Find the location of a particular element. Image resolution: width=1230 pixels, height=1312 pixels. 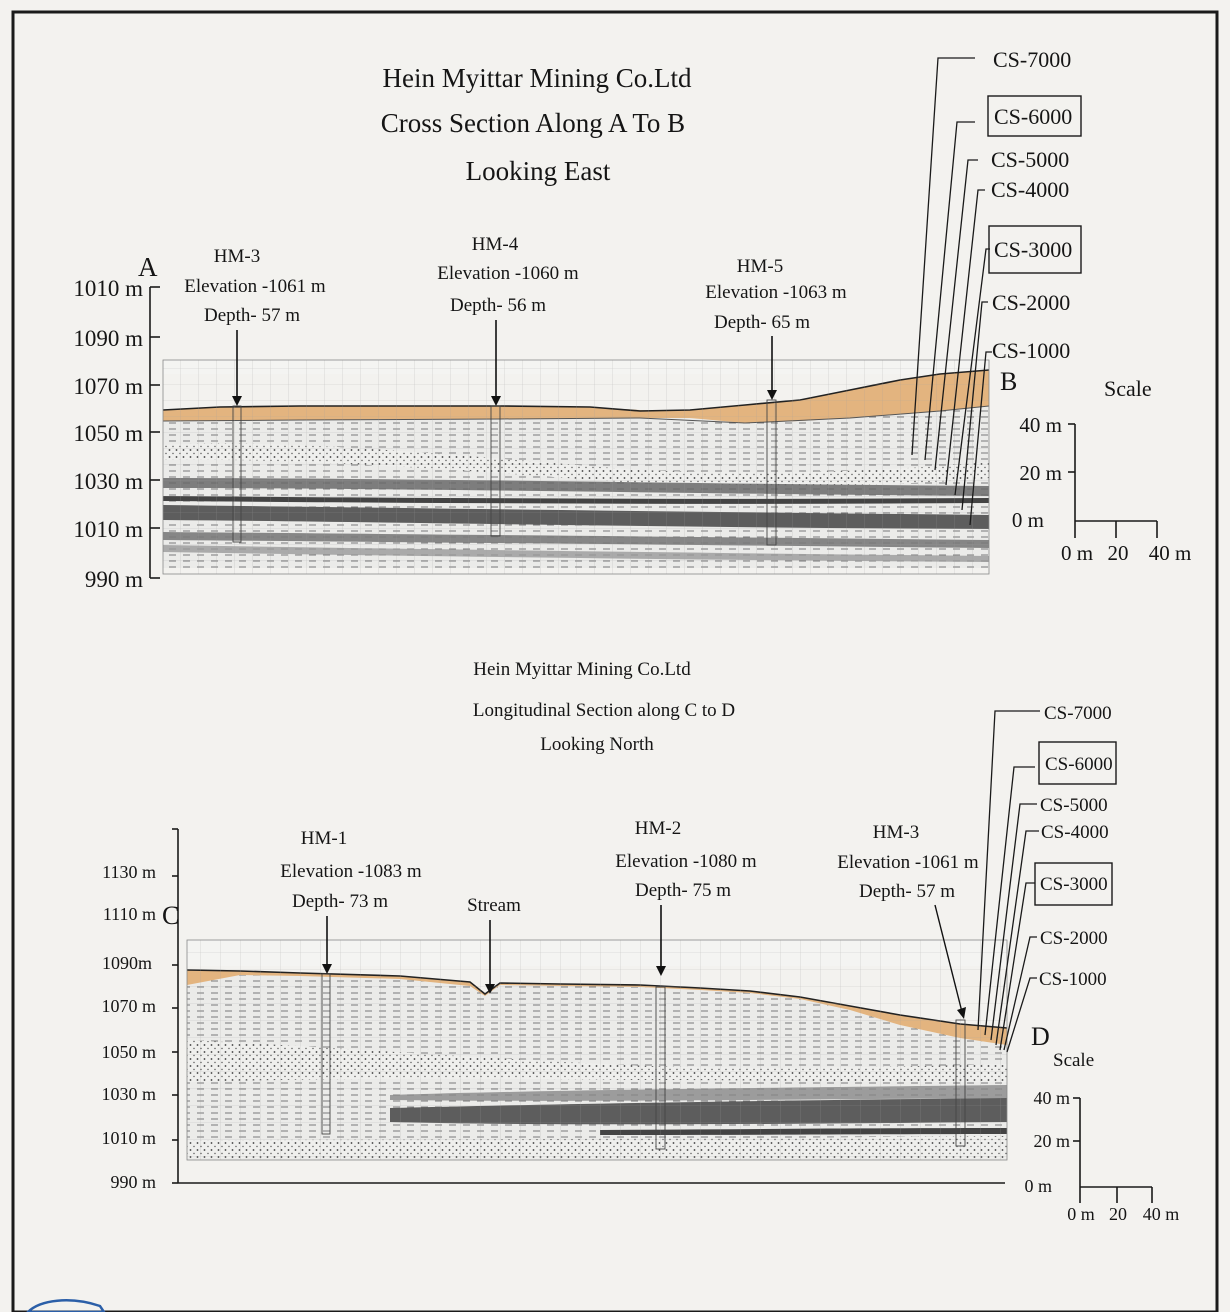

cd-tick-label: 1130 m is located at coordinates (129, 872).